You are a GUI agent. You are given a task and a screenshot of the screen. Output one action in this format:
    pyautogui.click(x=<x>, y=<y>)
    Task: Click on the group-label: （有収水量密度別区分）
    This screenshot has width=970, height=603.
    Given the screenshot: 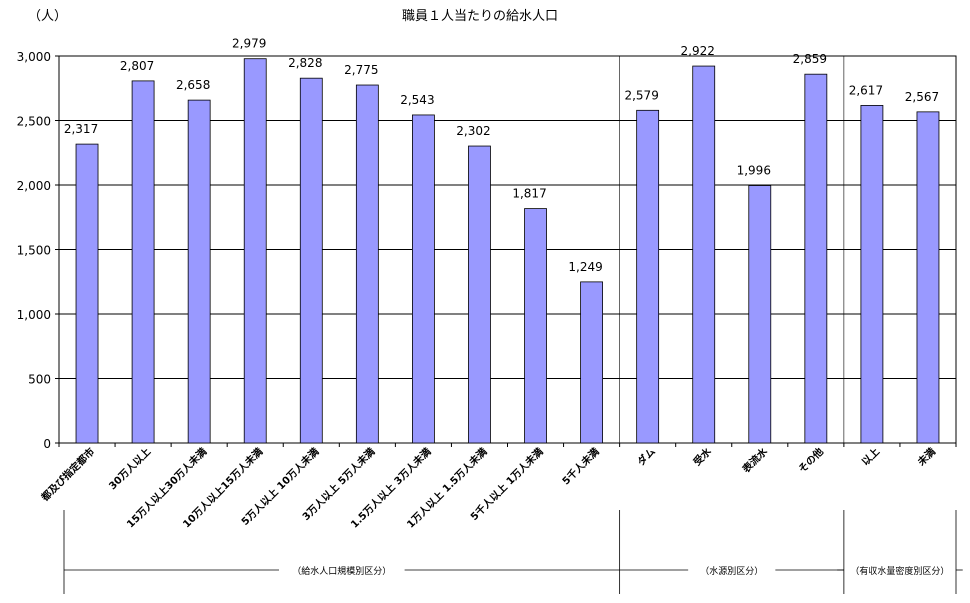 What is the action you would take?
    pyautogui.click(x=899, y=571)
    